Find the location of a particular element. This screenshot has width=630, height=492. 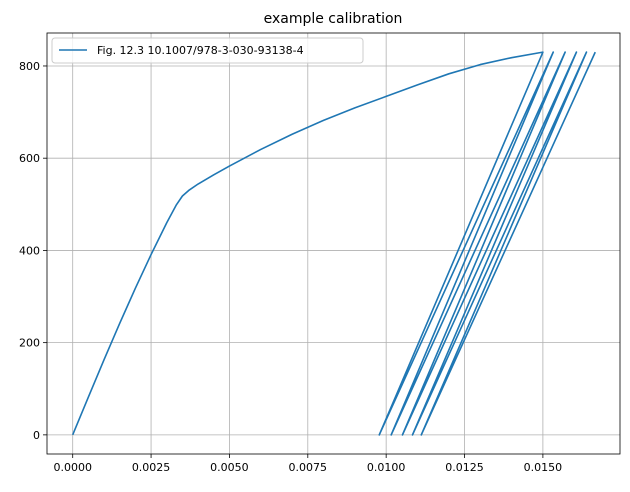

x-tick-label: 0.0075 is located at coordinates (308, 467).